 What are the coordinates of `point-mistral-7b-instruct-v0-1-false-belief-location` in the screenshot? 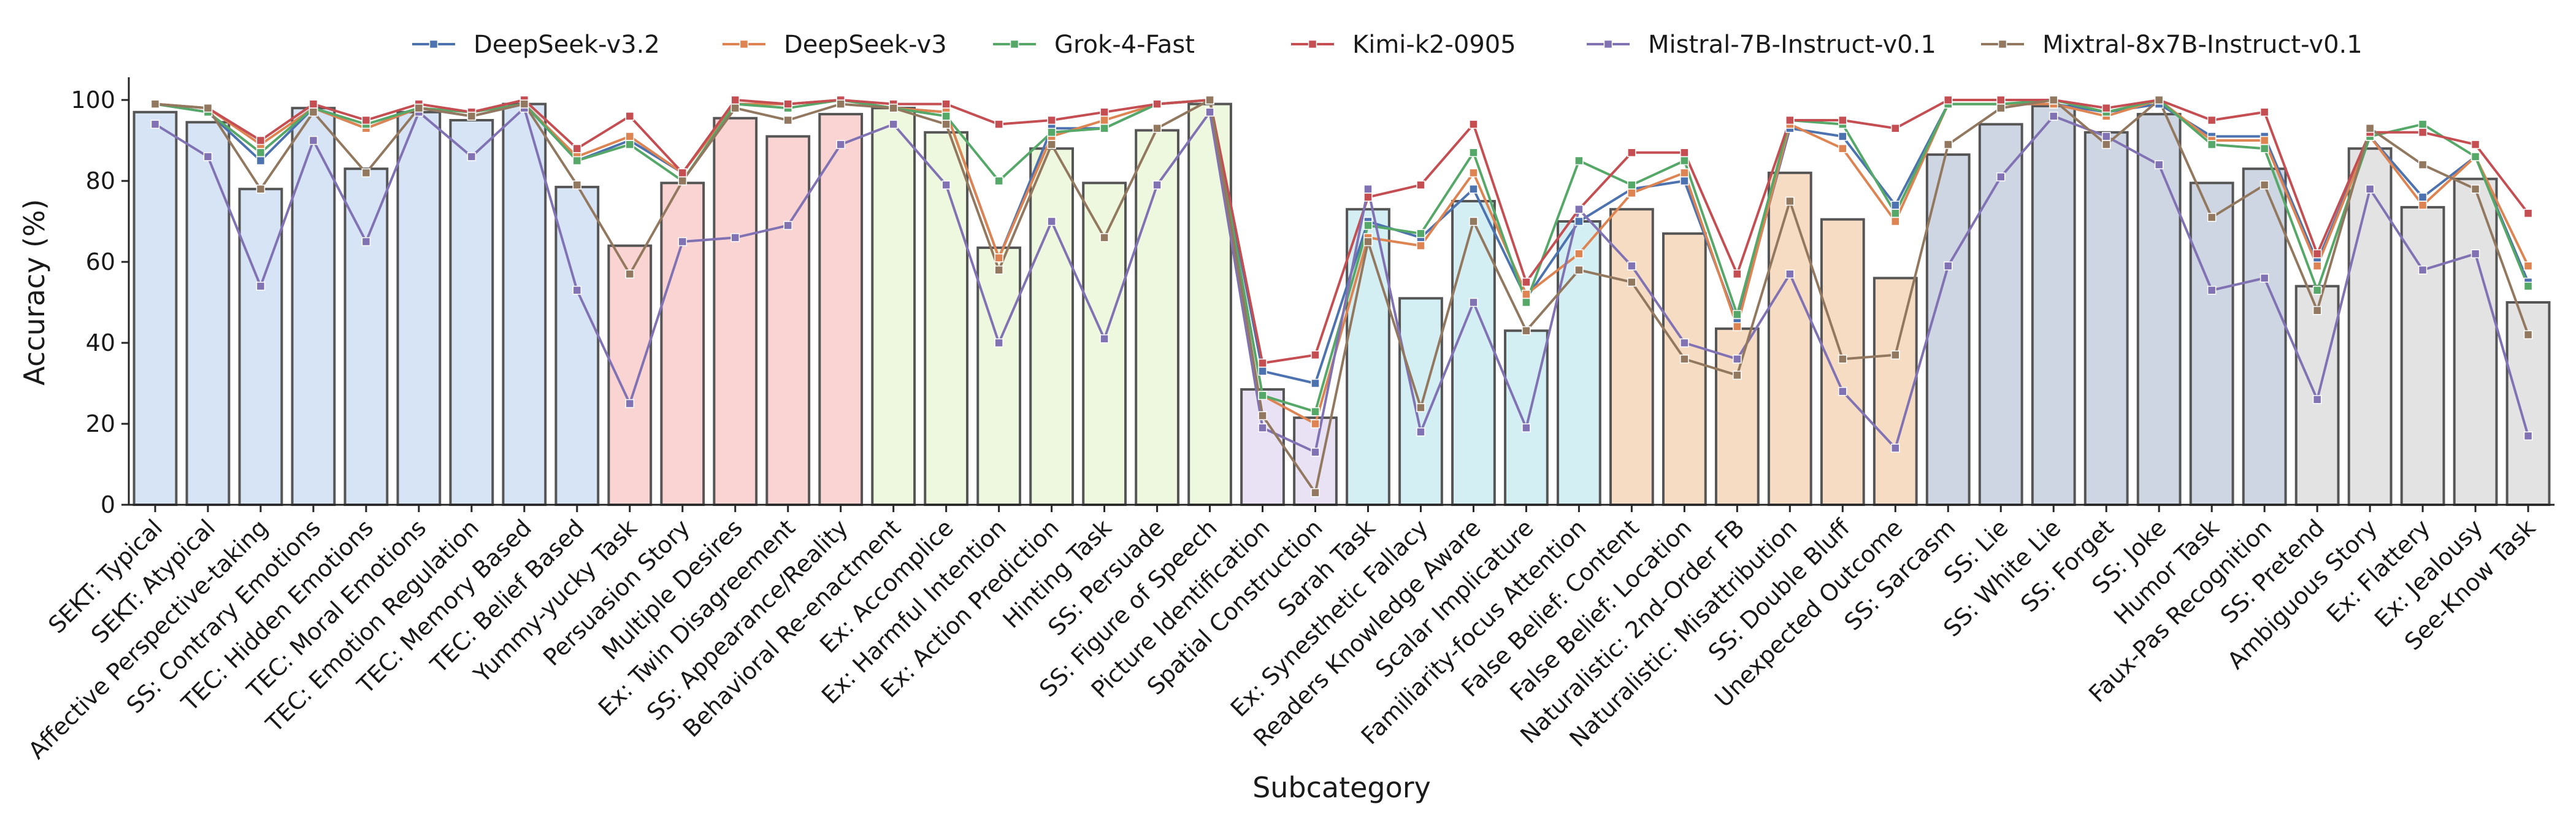 It's located at (1684, 343).